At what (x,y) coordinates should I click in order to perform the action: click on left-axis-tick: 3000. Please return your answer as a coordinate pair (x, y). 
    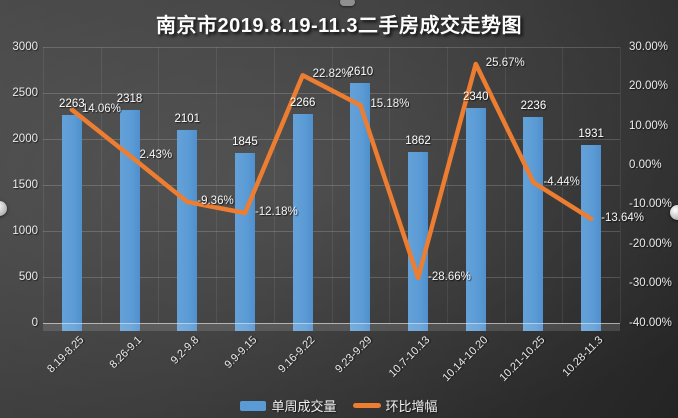
    Looking at the image, I should click on (25, 47).